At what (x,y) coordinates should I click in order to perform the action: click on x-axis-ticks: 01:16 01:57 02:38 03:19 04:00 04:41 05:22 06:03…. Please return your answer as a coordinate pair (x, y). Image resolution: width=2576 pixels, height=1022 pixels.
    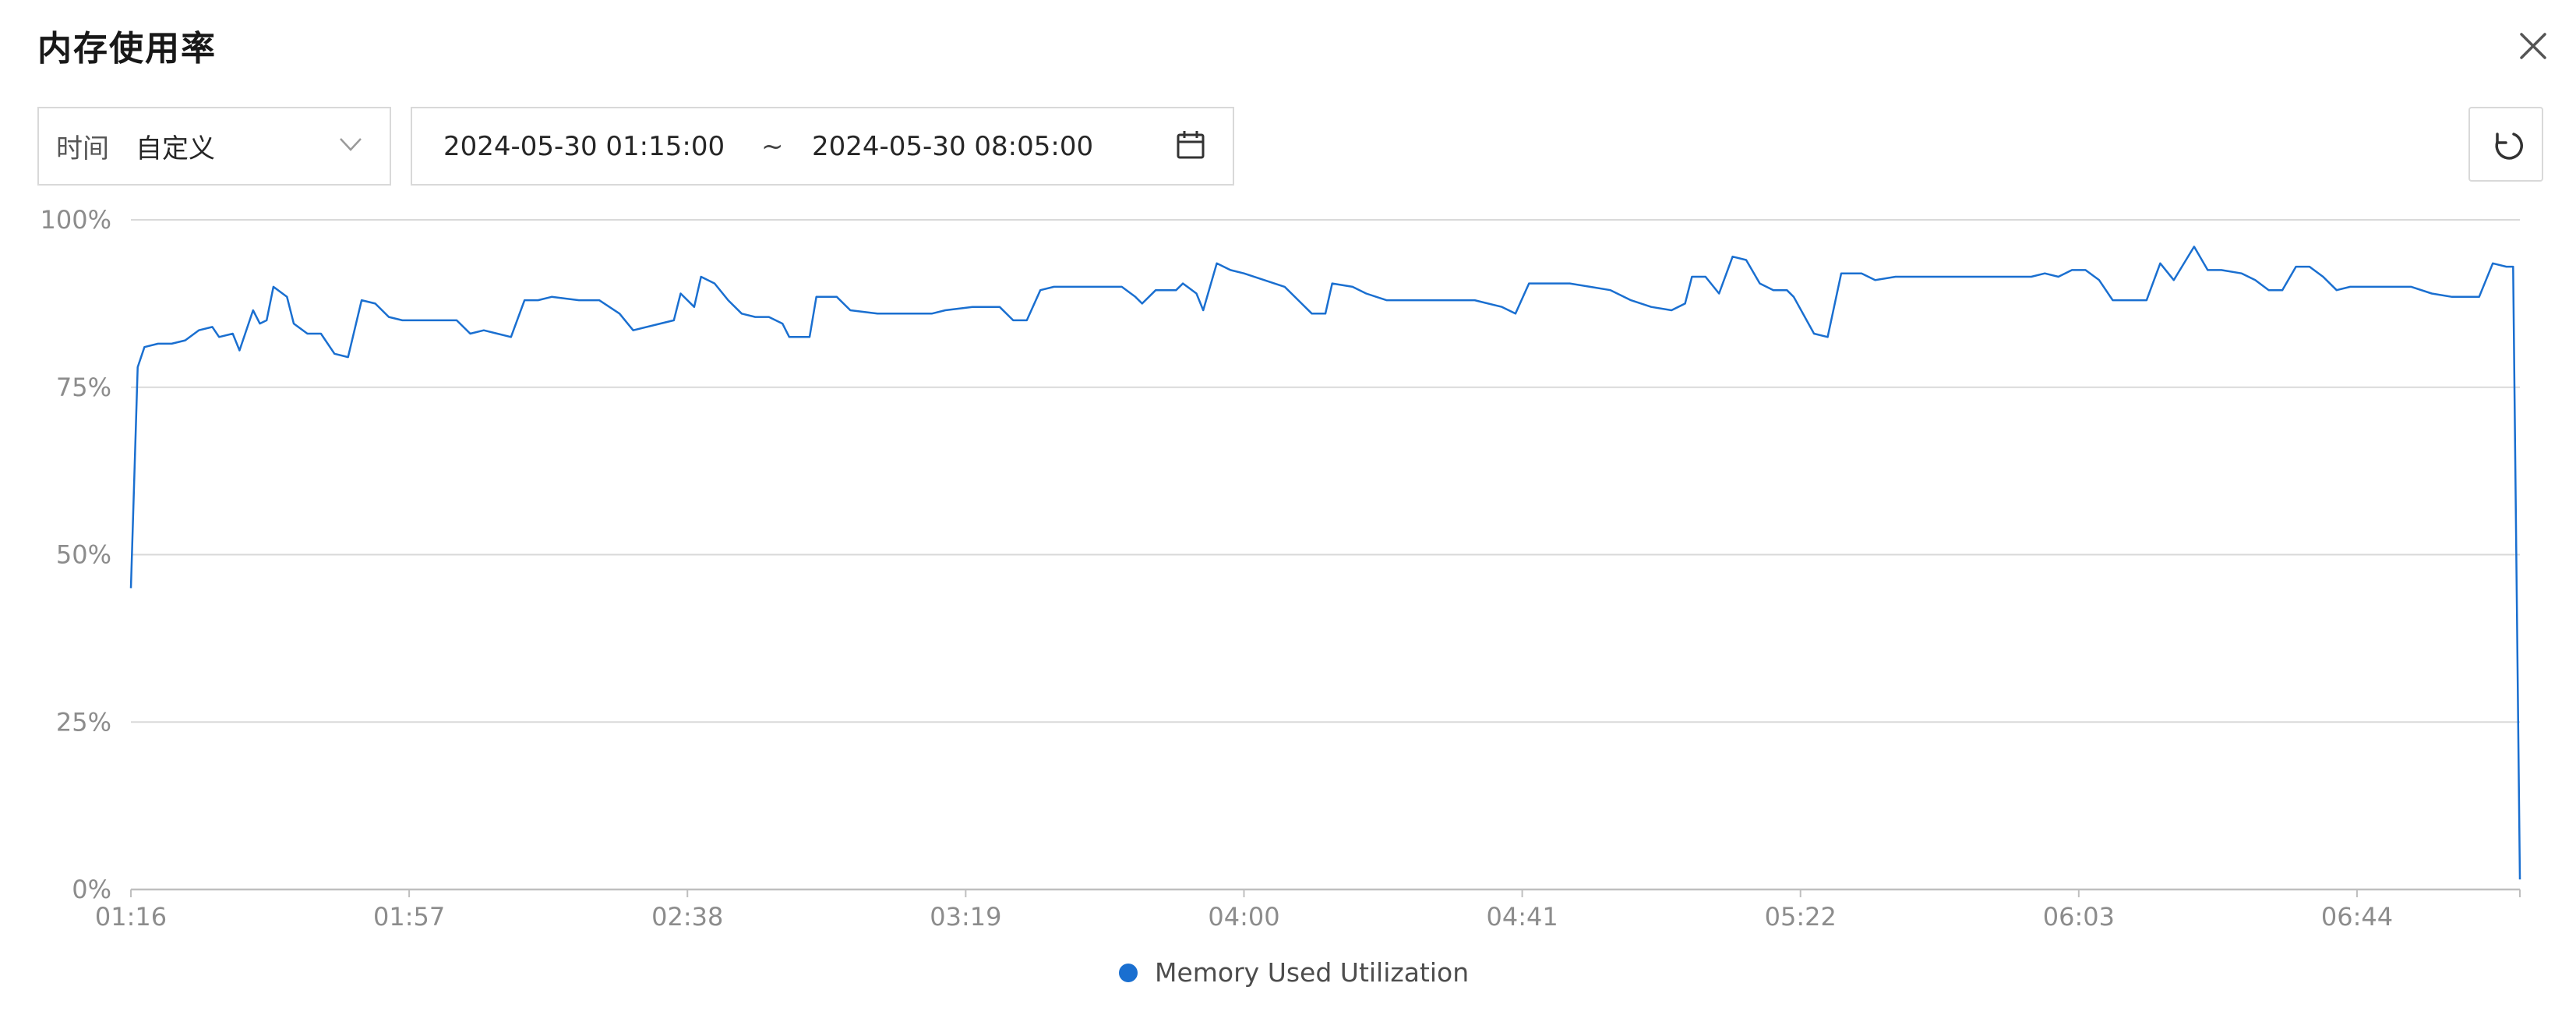
    Looking at the image, I should click on (1308, 910).